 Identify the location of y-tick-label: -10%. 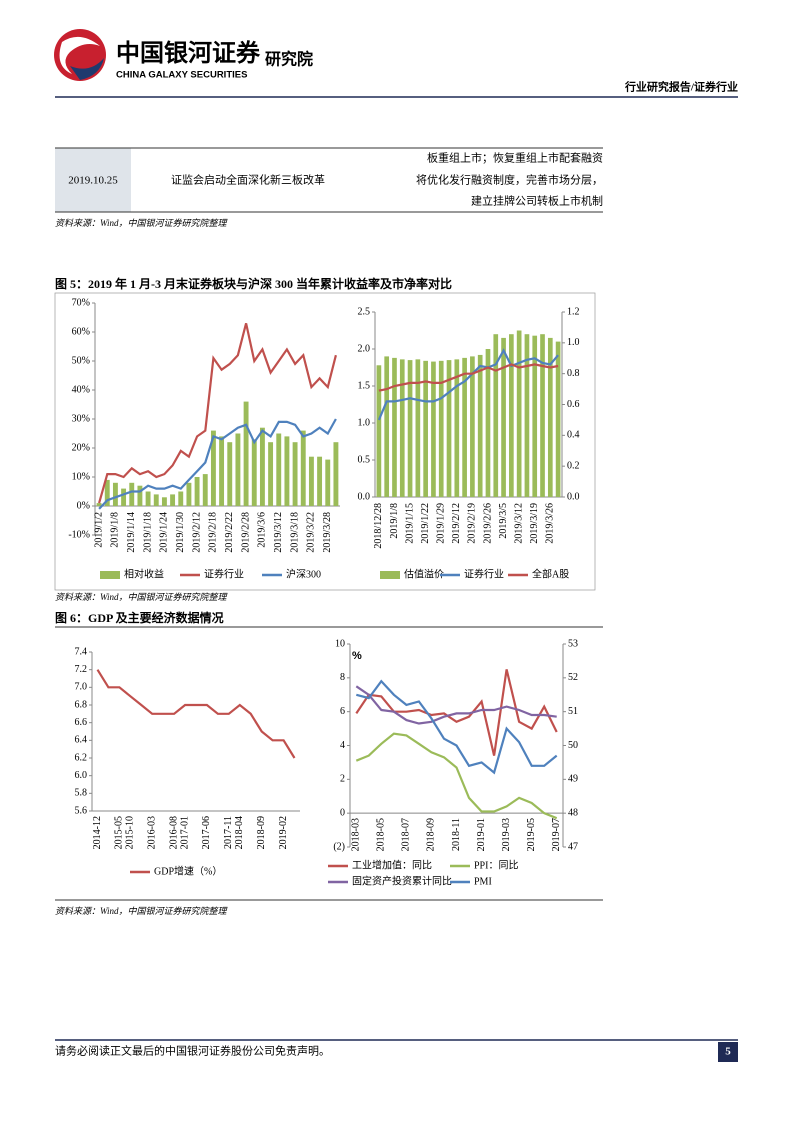
(79, 534).